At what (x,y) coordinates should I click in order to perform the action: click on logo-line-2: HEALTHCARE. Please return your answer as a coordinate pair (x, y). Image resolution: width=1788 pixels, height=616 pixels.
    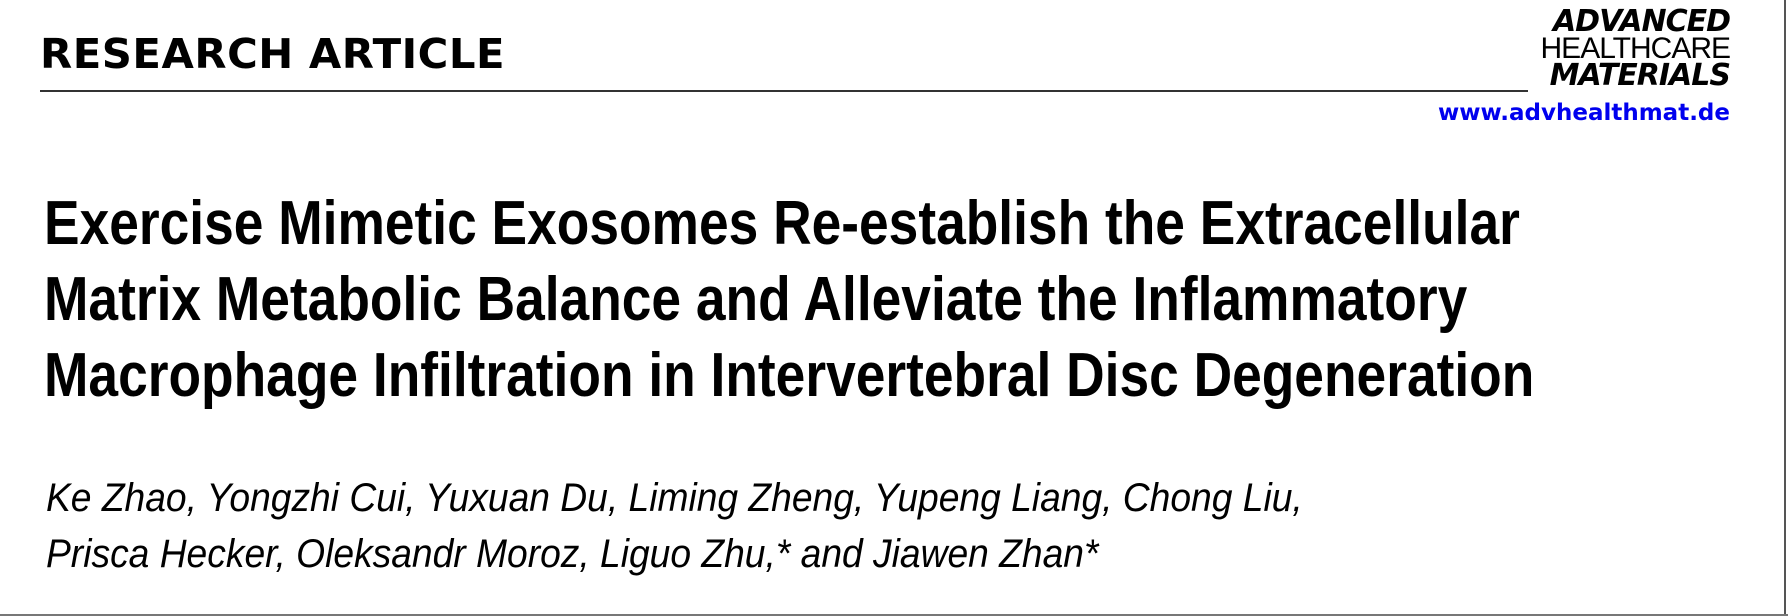
    Looking at the image, I should click on (1635, 48).